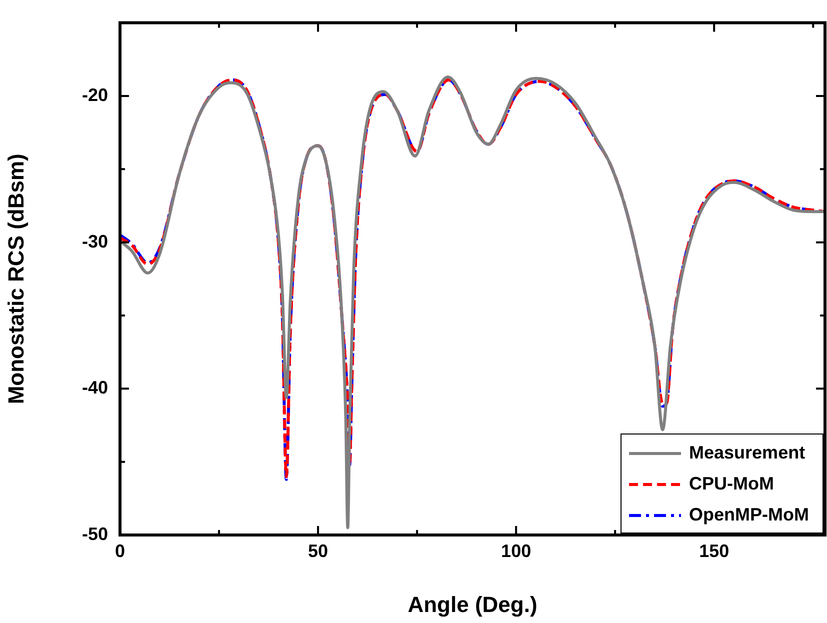  I want to click on y-tick-label: -30, so click(95, 241).